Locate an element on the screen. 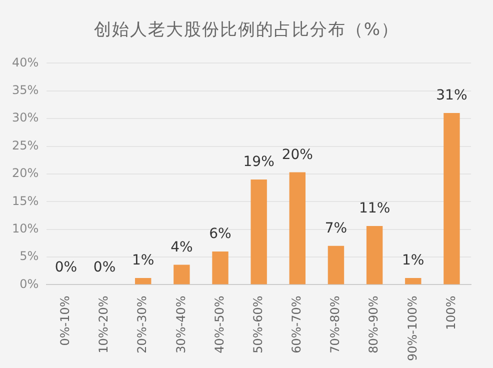  y-tick-label: 40% is located at coordinates (25, 62).